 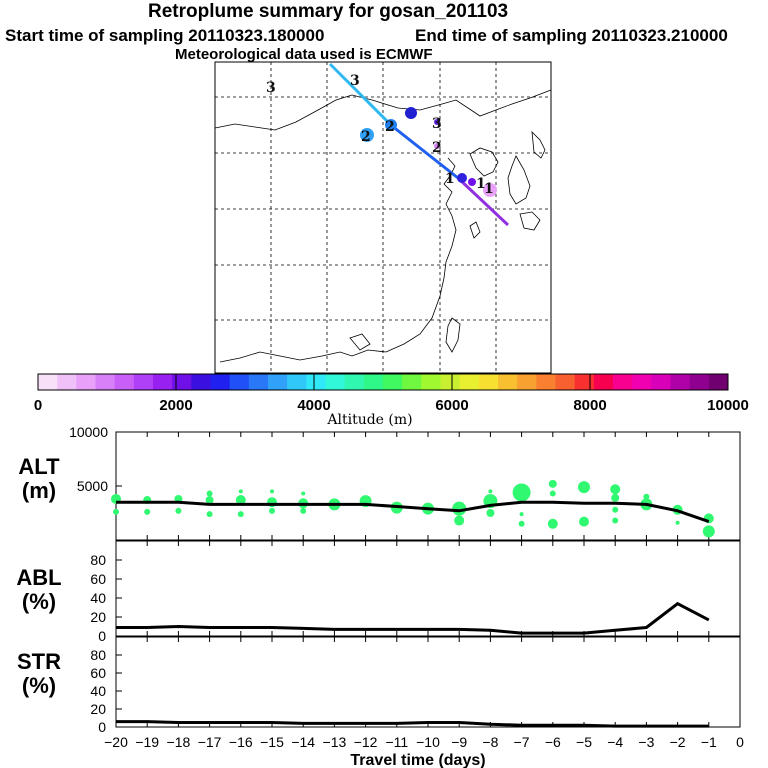 I want to click on colorbar-tick-label: 4000, so click(x=313, y=405).